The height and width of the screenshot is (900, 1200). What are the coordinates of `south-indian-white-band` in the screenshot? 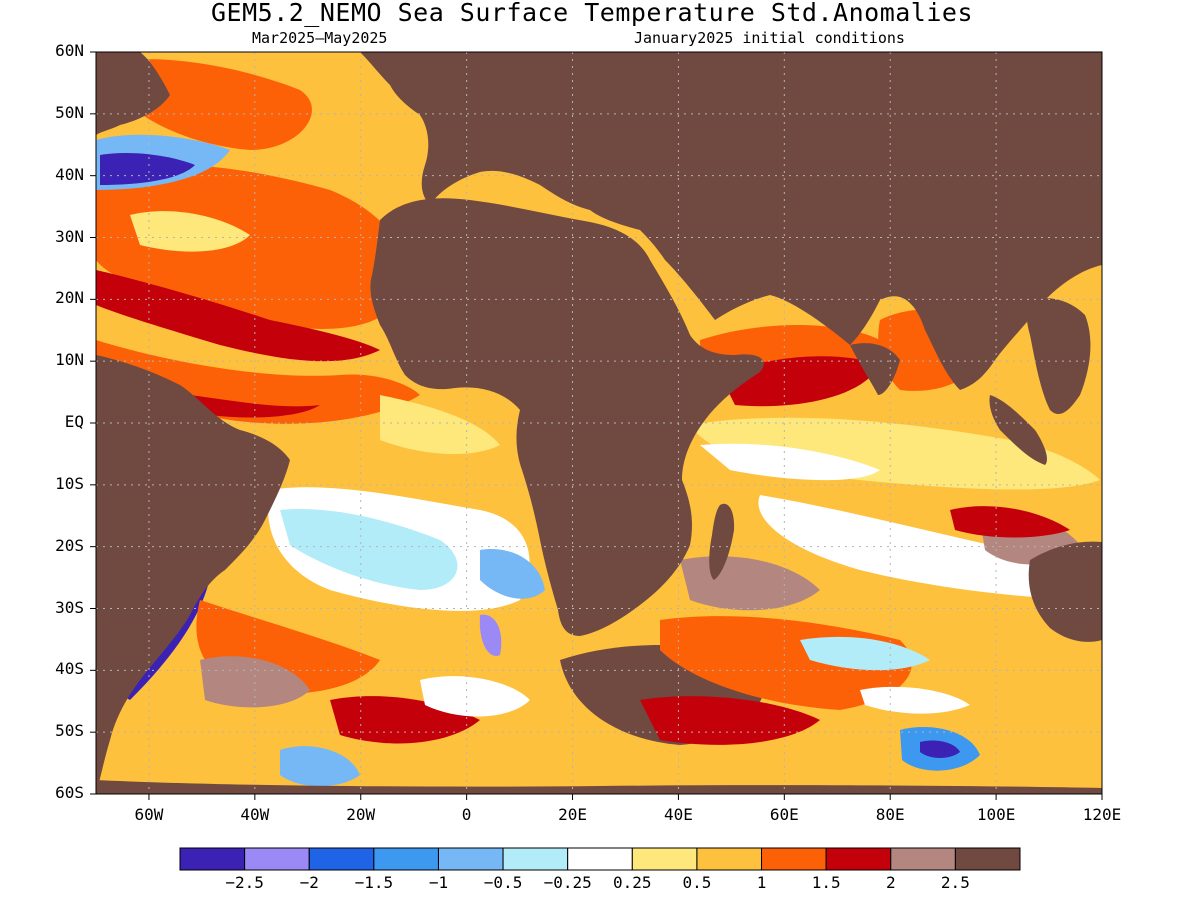 It's located at (929, 547).